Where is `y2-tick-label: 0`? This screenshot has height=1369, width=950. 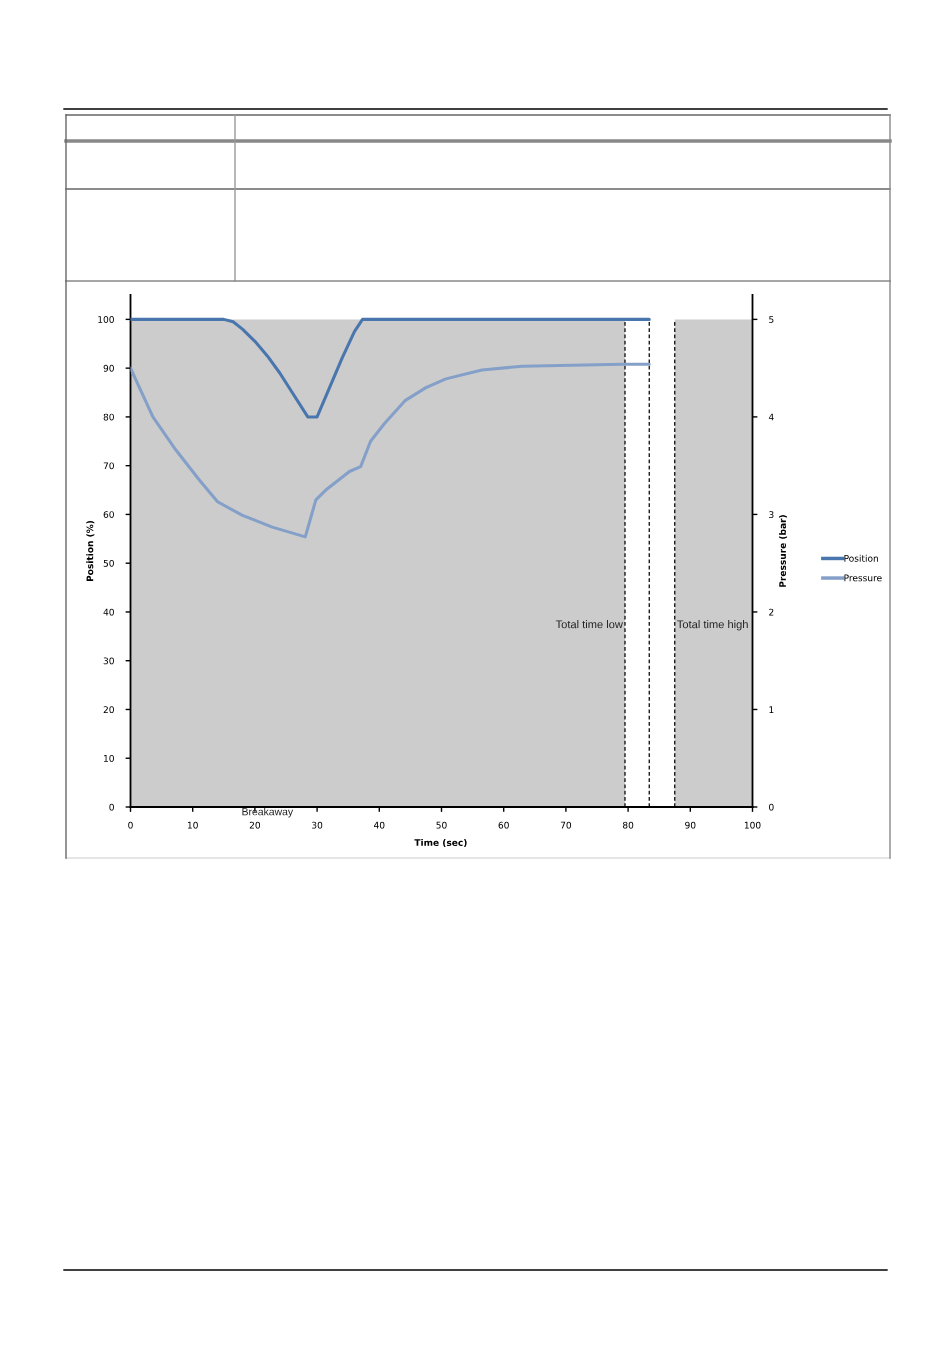
y2-tick-label: 0 is located at coordinates (771, 807).